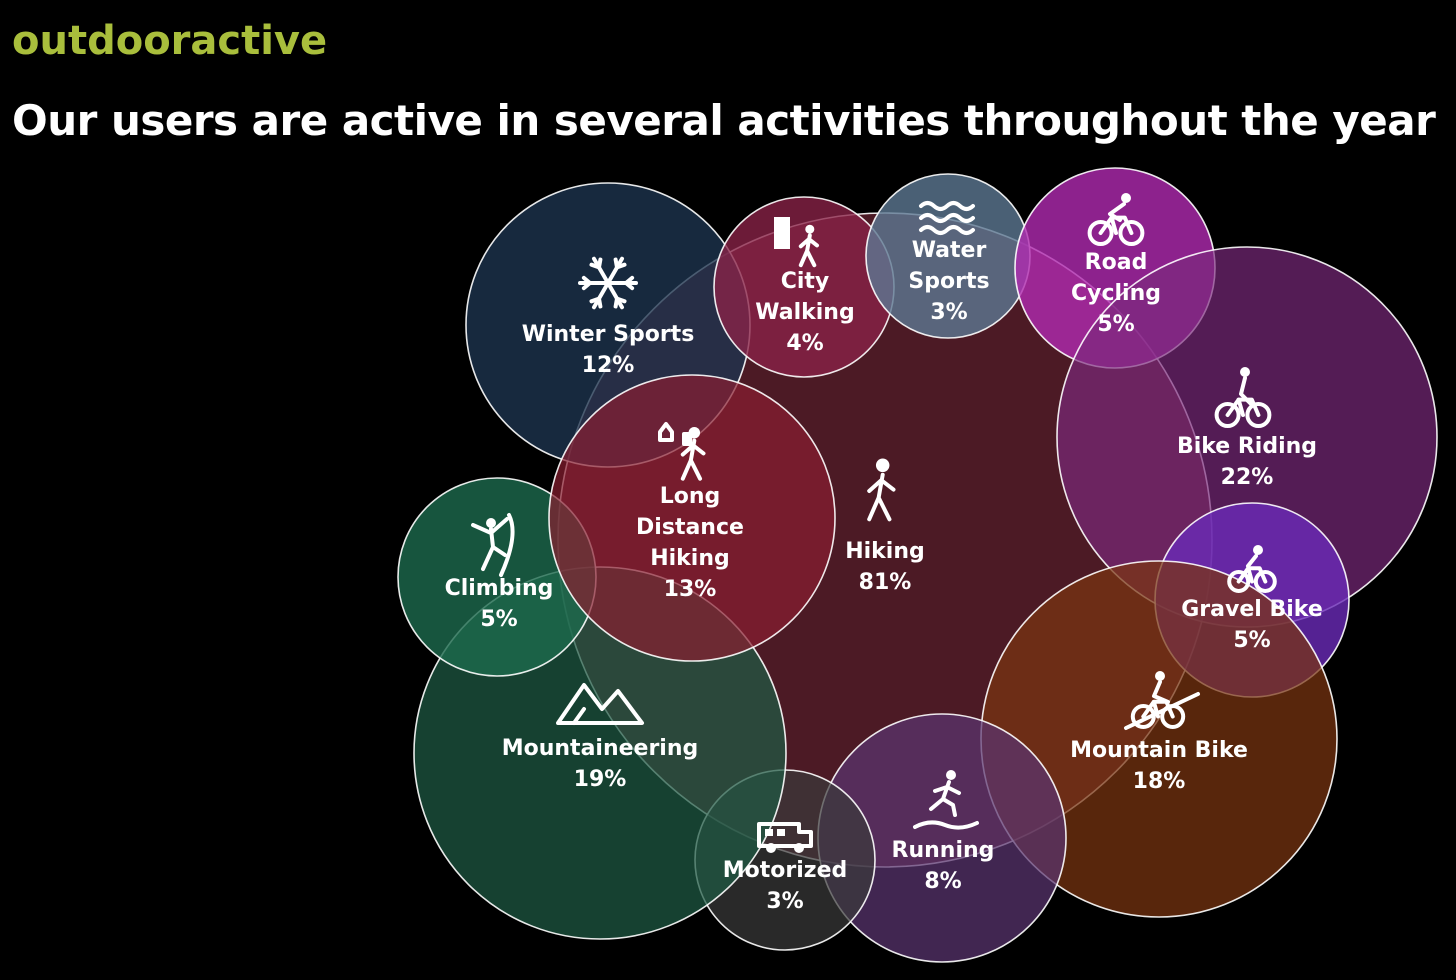  What do you see at coordinates (1247, 477) in the screenshot?
I see `bike-riding-percent: 22%` at bounding box center [1247, 477].